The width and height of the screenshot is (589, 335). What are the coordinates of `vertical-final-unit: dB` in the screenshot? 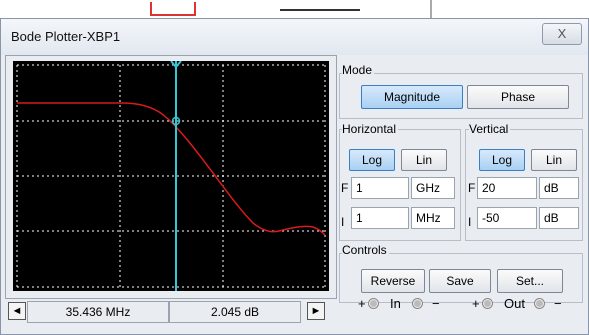 It's located at (559, 188).